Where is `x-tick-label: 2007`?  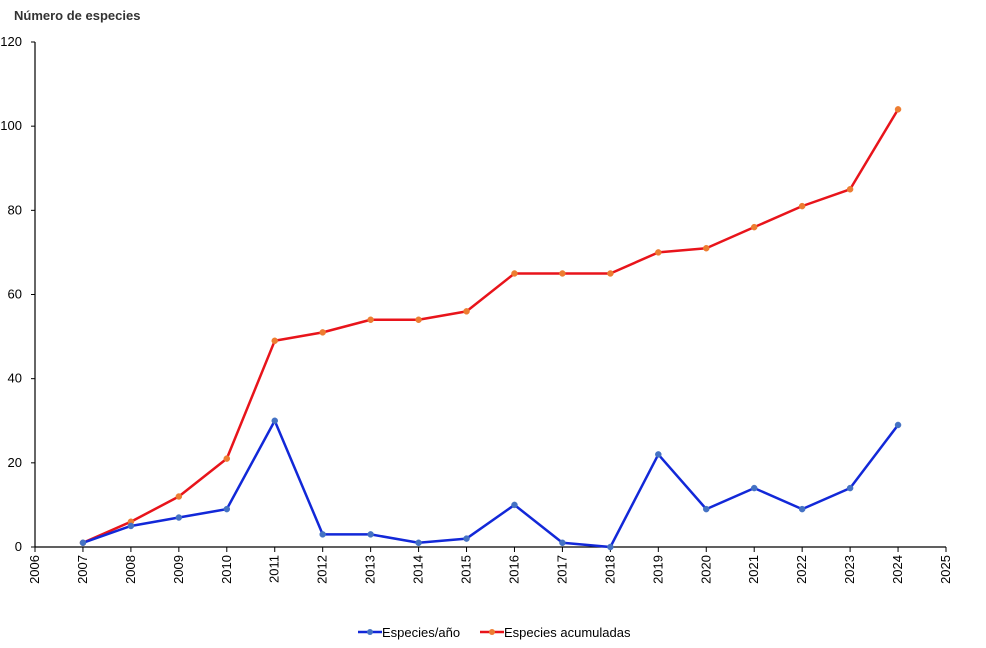 x-tick-label: 2007 is located at coordinates (82, 569).